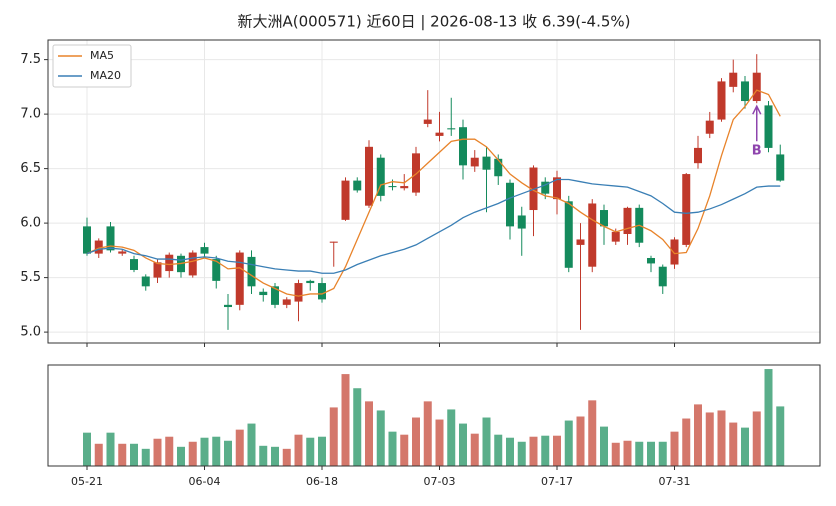 Image resolution: width=836 pixels, height=506 pixels. What do you see at coordinates (105, 75) in the screenshot?
I see `legend-label: MA20` at bounding box center [105, 75].